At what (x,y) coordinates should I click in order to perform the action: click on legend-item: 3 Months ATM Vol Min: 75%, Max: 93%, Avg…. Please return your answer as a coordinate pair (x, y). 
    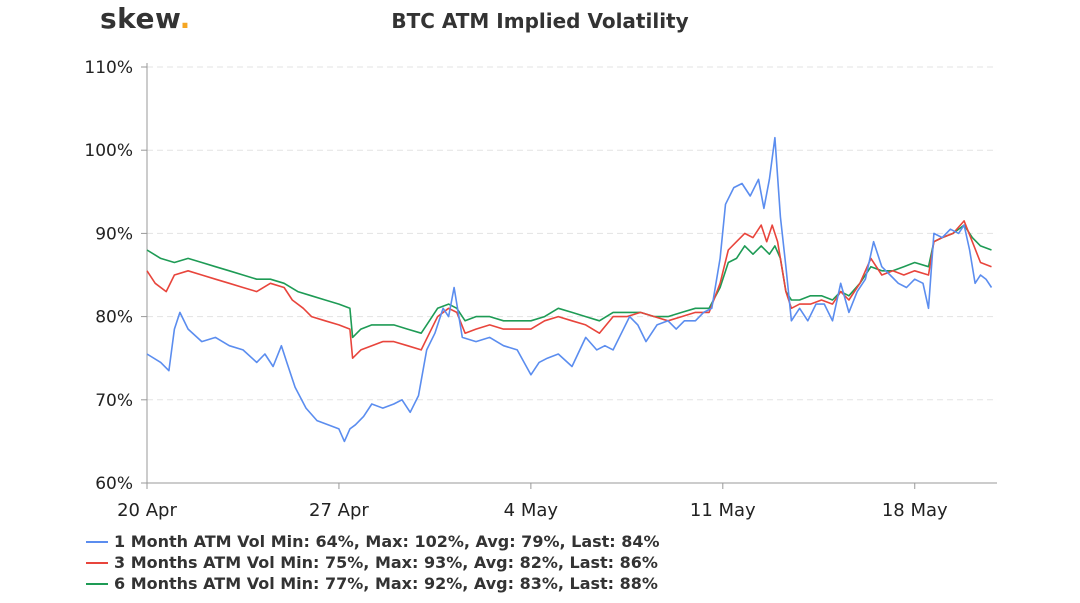
    Looking at the image, I should click on (373, 562).